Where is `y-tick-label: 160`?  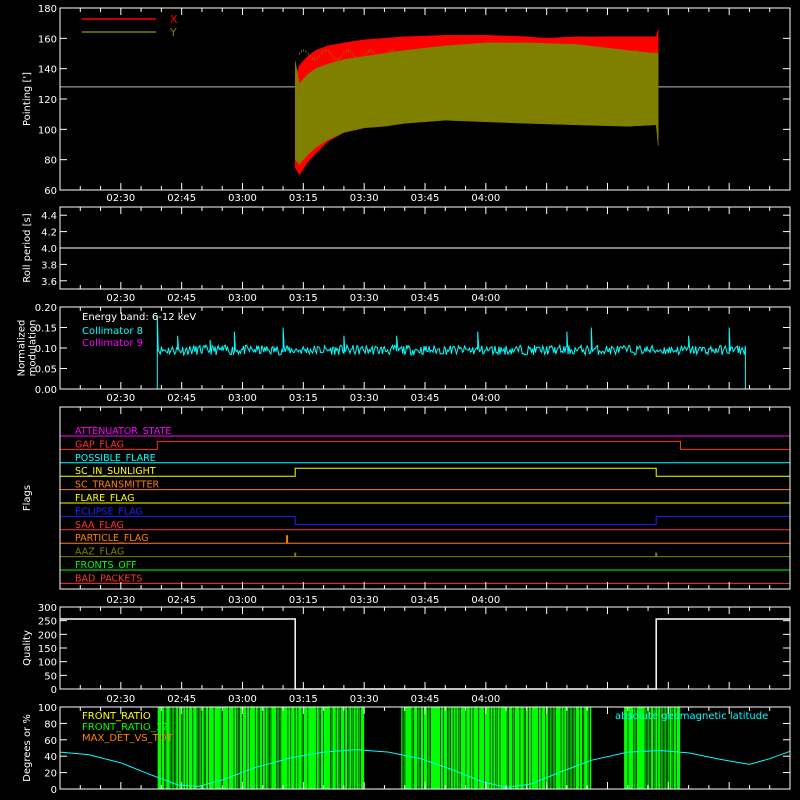
y-tick-label: 160 is located at coordinates (47, 39).